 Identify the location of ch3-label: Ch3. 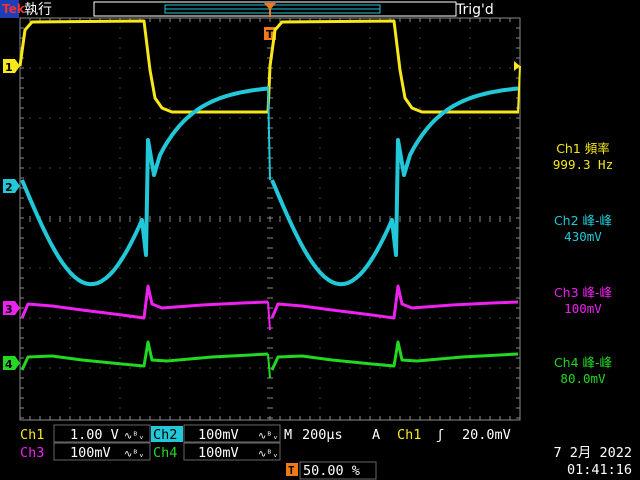
(32, 453).